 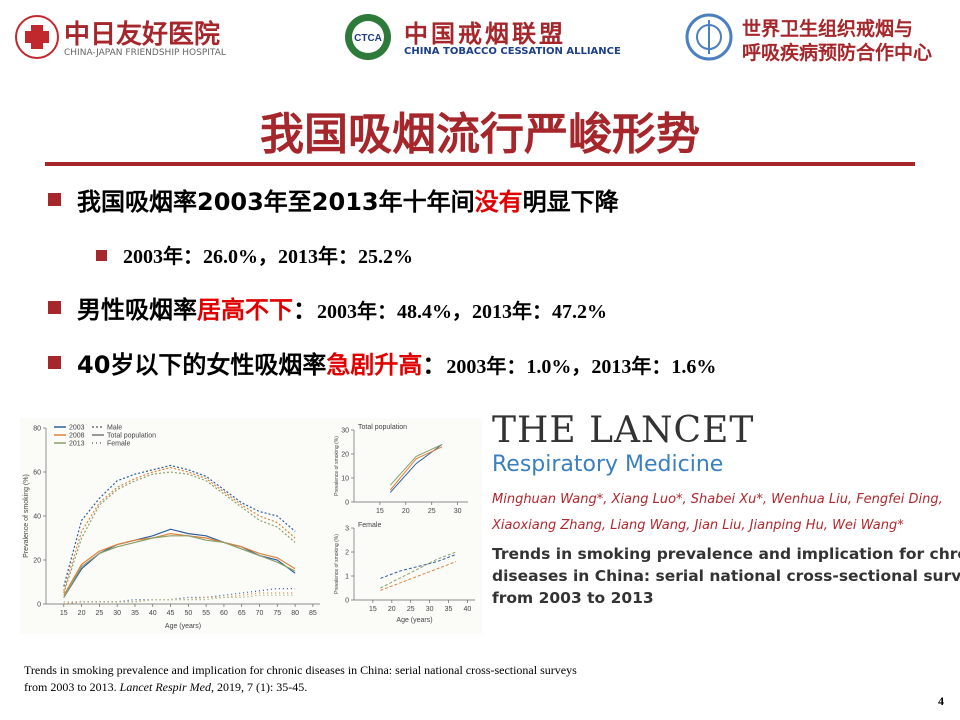 I want to click on bullet: 男性吸烟率居高不下：2003年：48.4%，2013年：47.2%, so click(x=327, y=307).